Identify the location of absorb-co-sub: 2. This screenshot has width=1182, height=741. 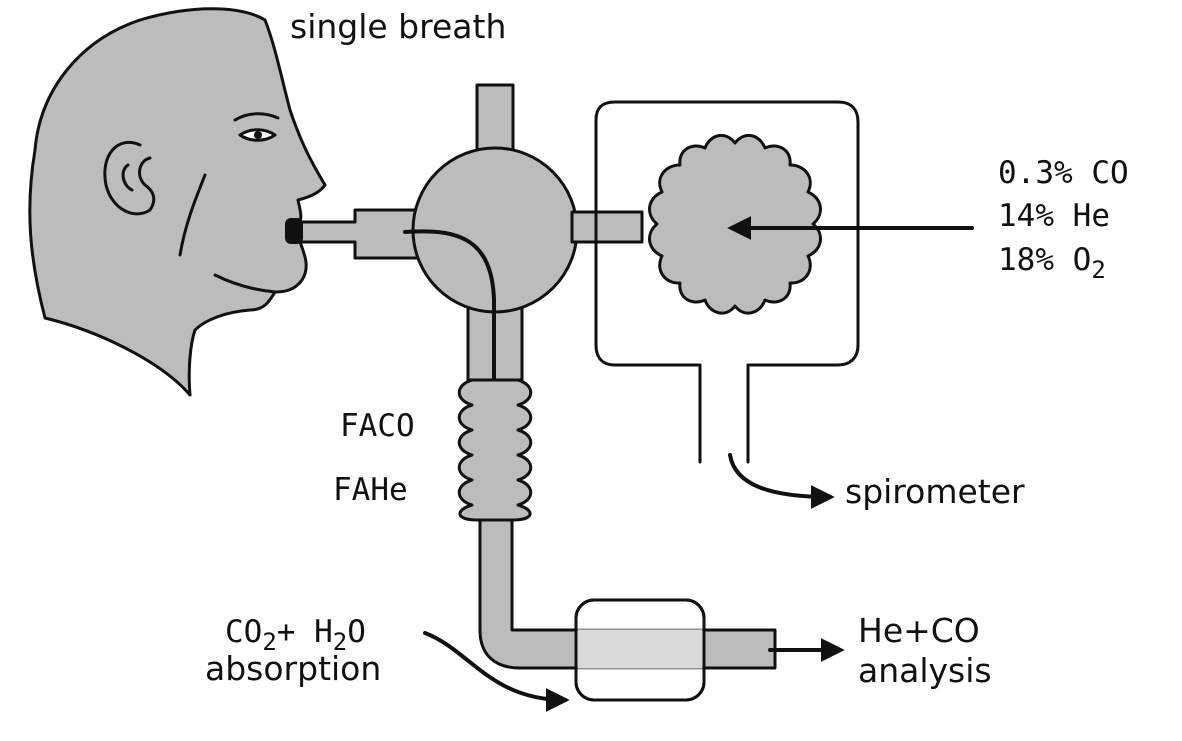
(269, 642).